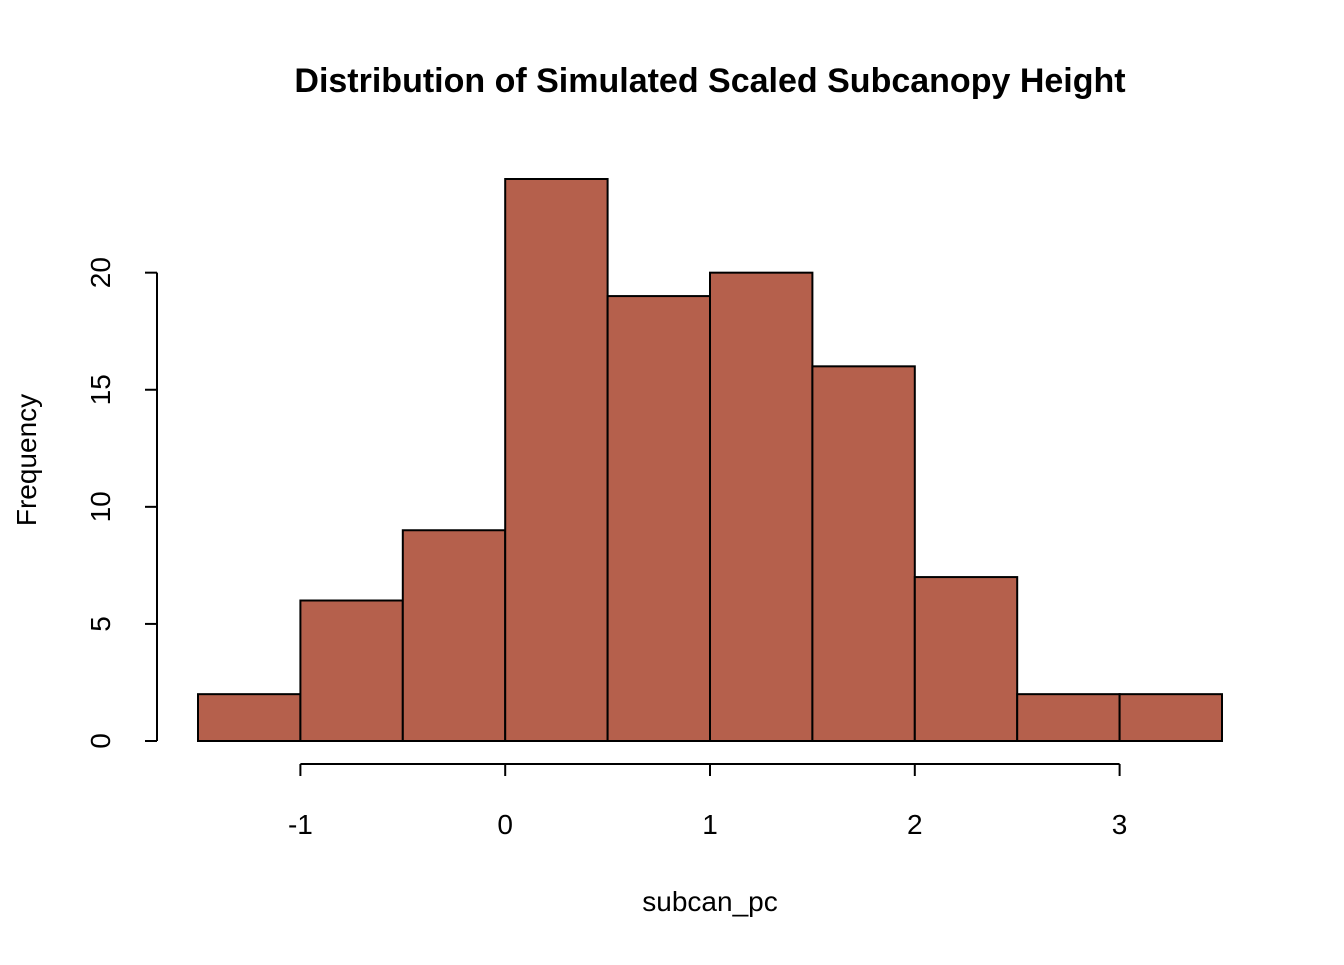 The image size is (1344, 965). Describe the element at coordinates (100, 389) in the screenshot. I see `y-tick-label: 15` at that location.